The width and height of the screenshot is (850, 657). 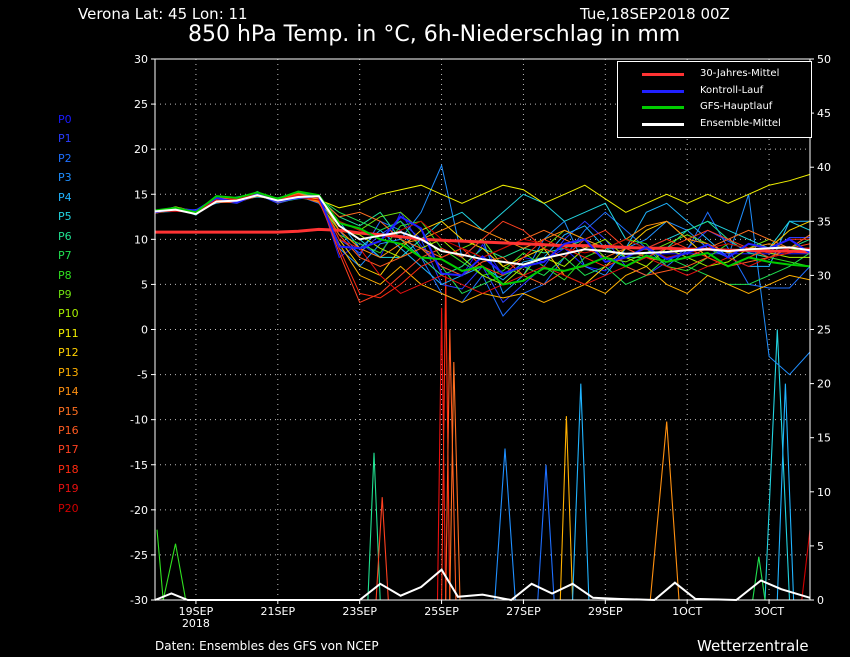 What do you see at coordinates (163, 14) in the screenshot?
I see `location-label: Verona Lat: 45 Lon: 11` at bounding box center [163, 14].